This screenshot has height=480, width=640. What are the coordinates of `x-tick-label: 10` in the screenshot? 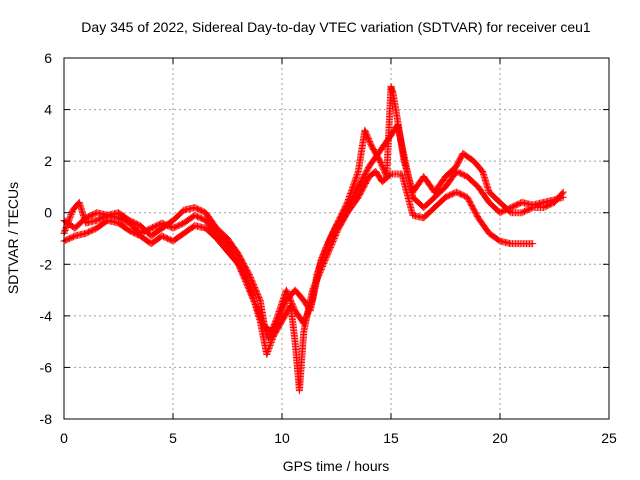 It's located at (282, 438).